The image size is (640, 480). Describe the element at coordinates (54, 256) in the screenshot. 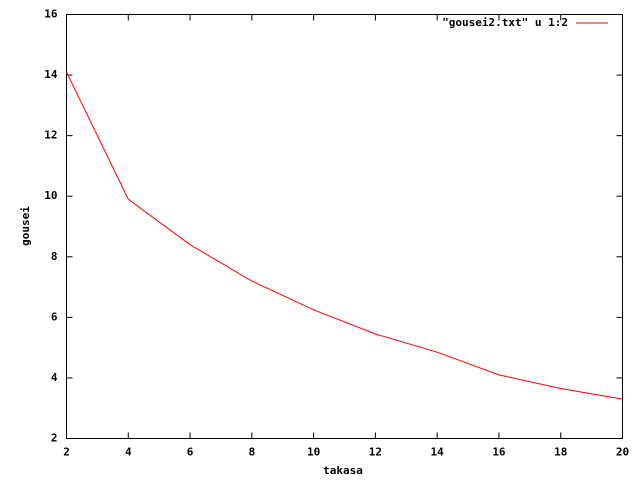

I see `y-tick-label: 8` at that location.